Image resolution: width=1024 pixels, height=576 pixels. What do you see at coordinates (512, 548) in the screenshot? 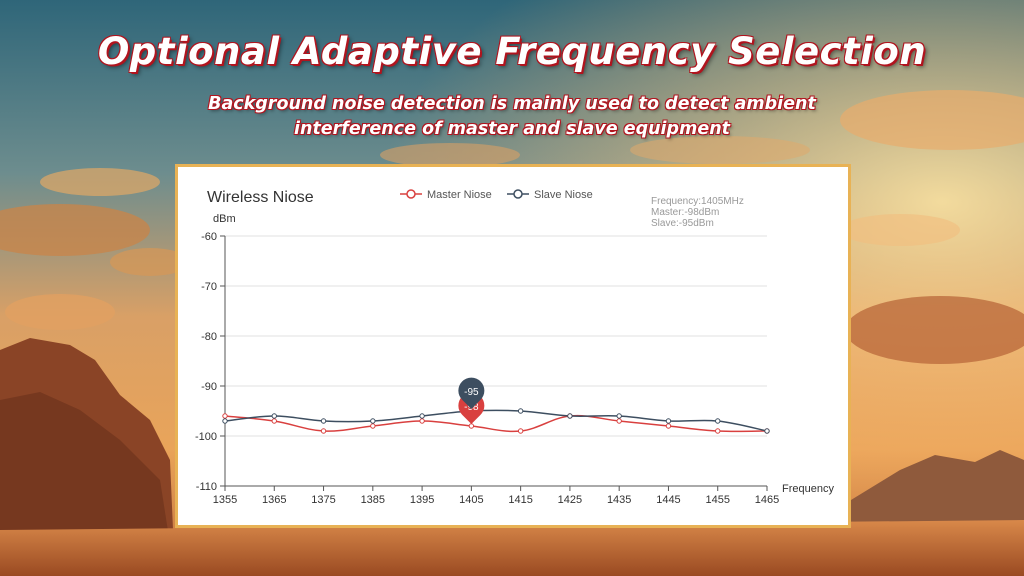
I see `desert-floor` at bounding box center [512, 548].